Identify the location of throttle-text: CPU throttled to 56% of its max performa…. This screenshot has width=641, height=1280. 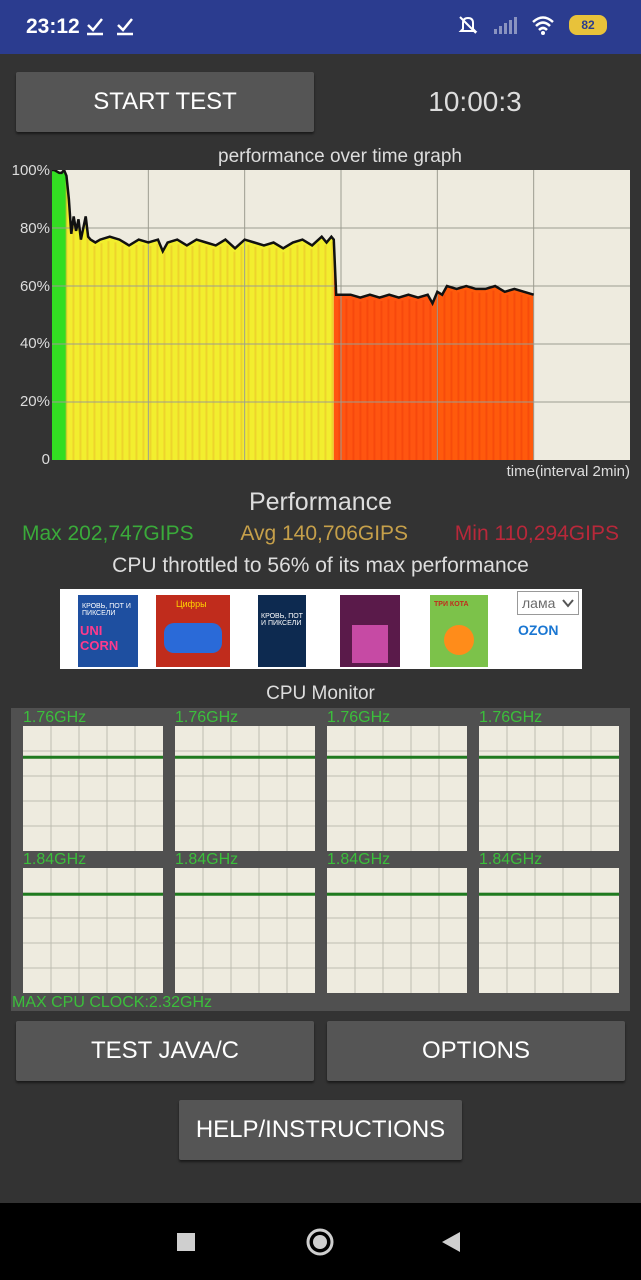
(320, 565).